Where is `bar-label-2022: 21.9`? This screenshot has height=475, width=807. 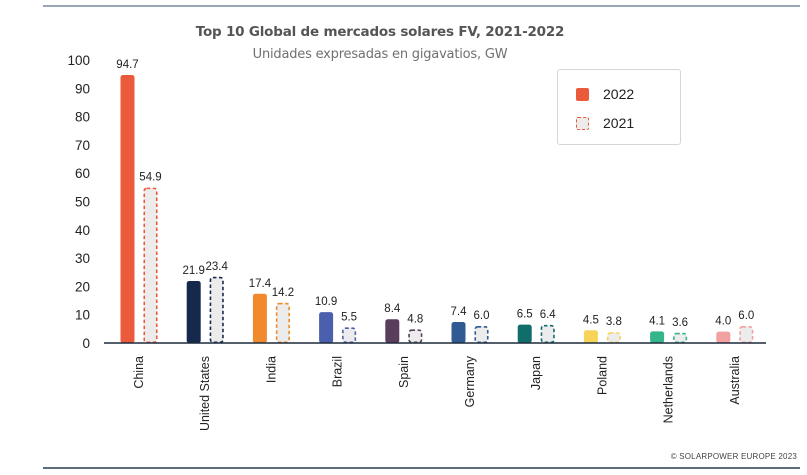 bar-label-2022: 21.9 is located at coordinates (194, 271).